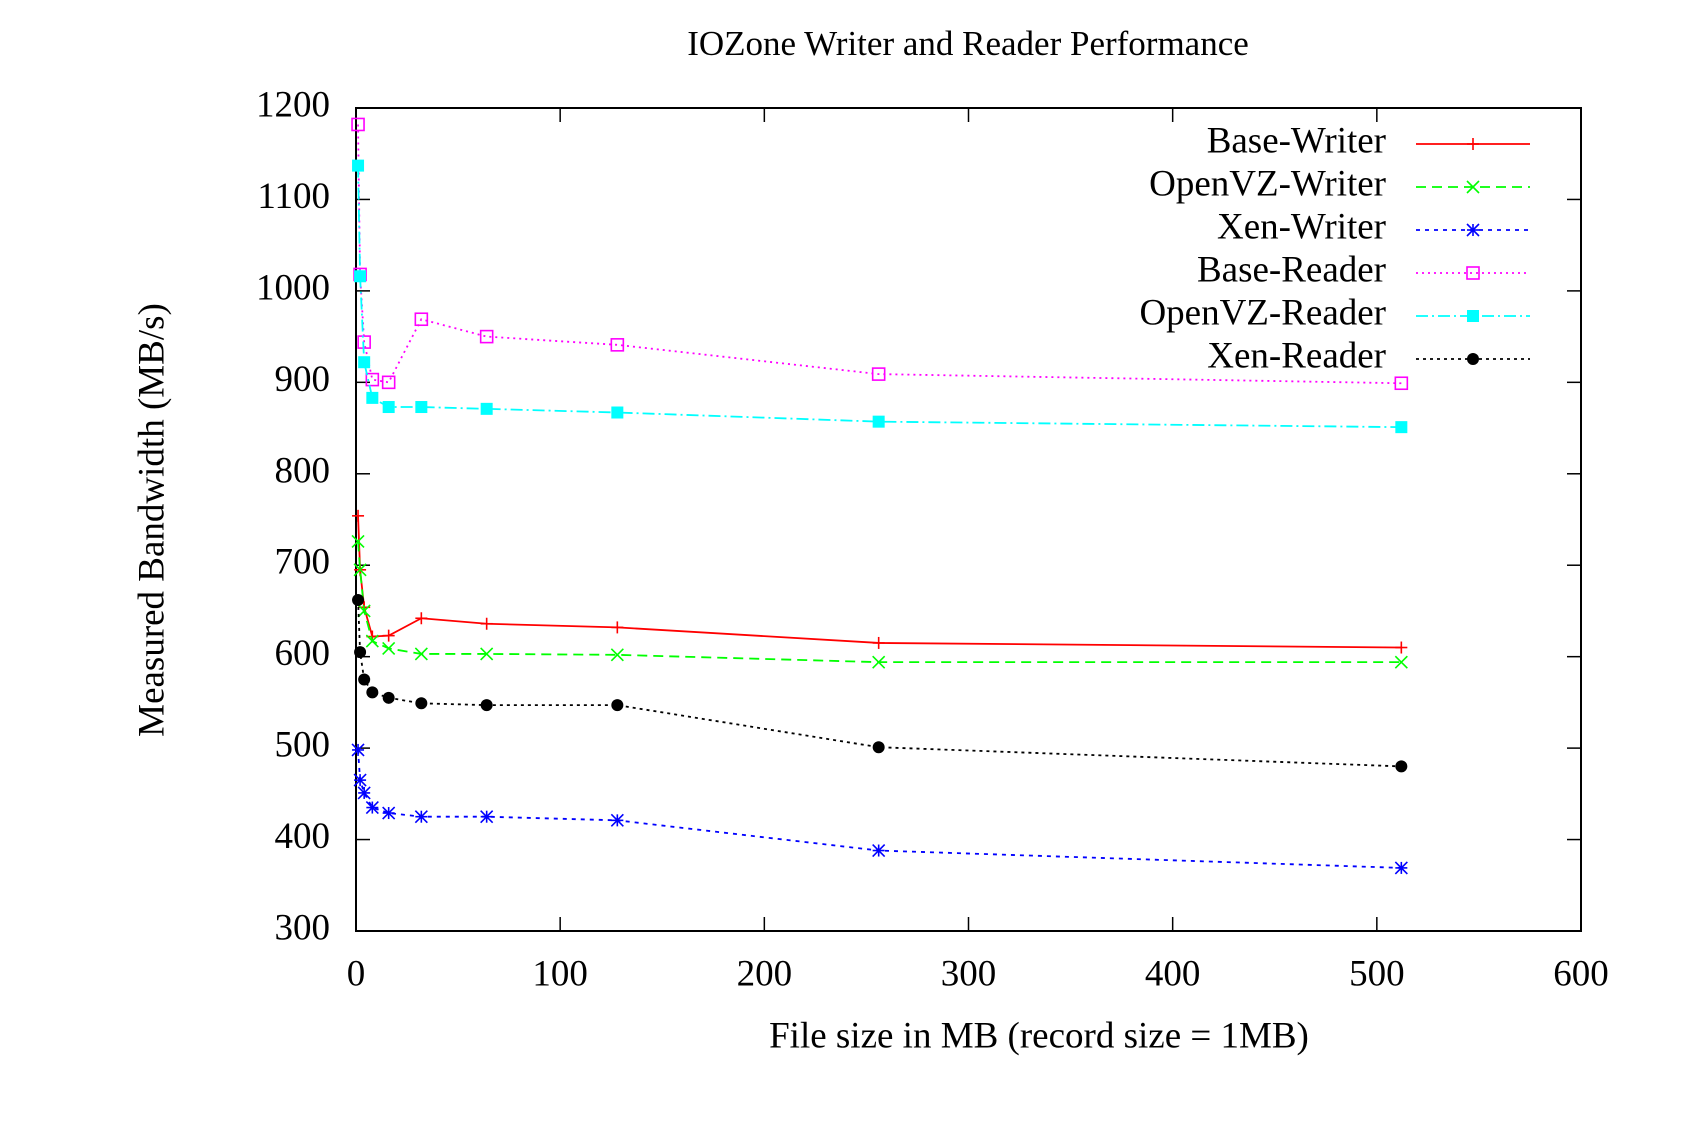 The width and height of the screenshot is (1693, 1125). Describe the element at coordinates (293, 287) in the screenshot. I see `y-tick-label: 1000` at that location.